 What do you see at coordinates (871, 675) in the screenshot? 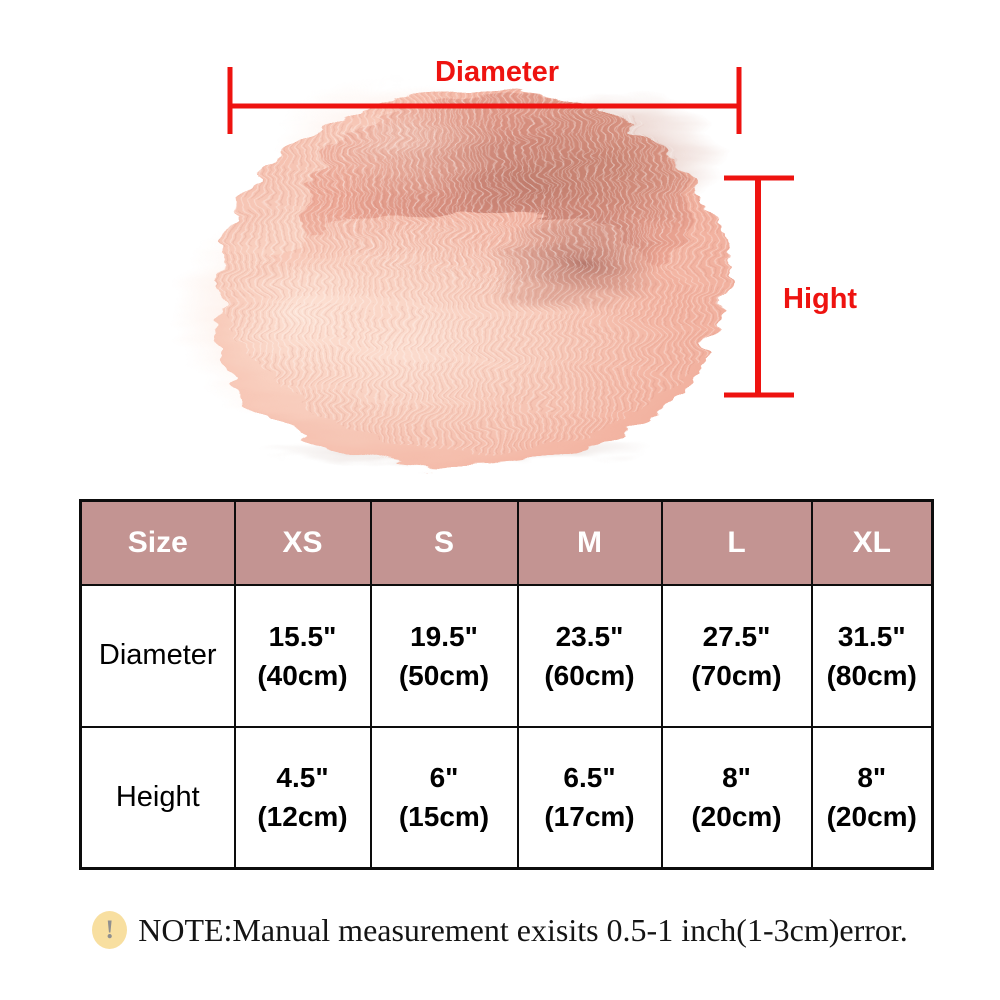
I see `value-cm: (80cm)` at bounding box center [871, 675].